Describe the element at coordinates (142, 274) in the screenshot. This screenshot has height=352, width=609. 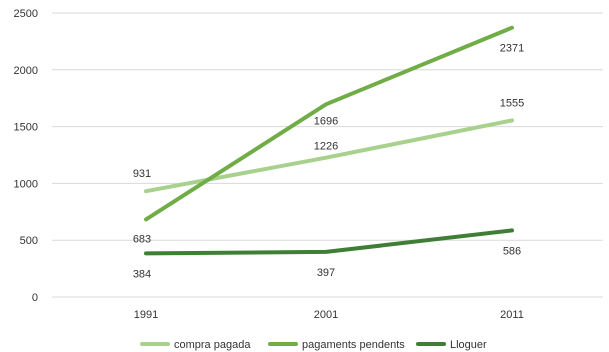
I see `data-label: 384` at that location.